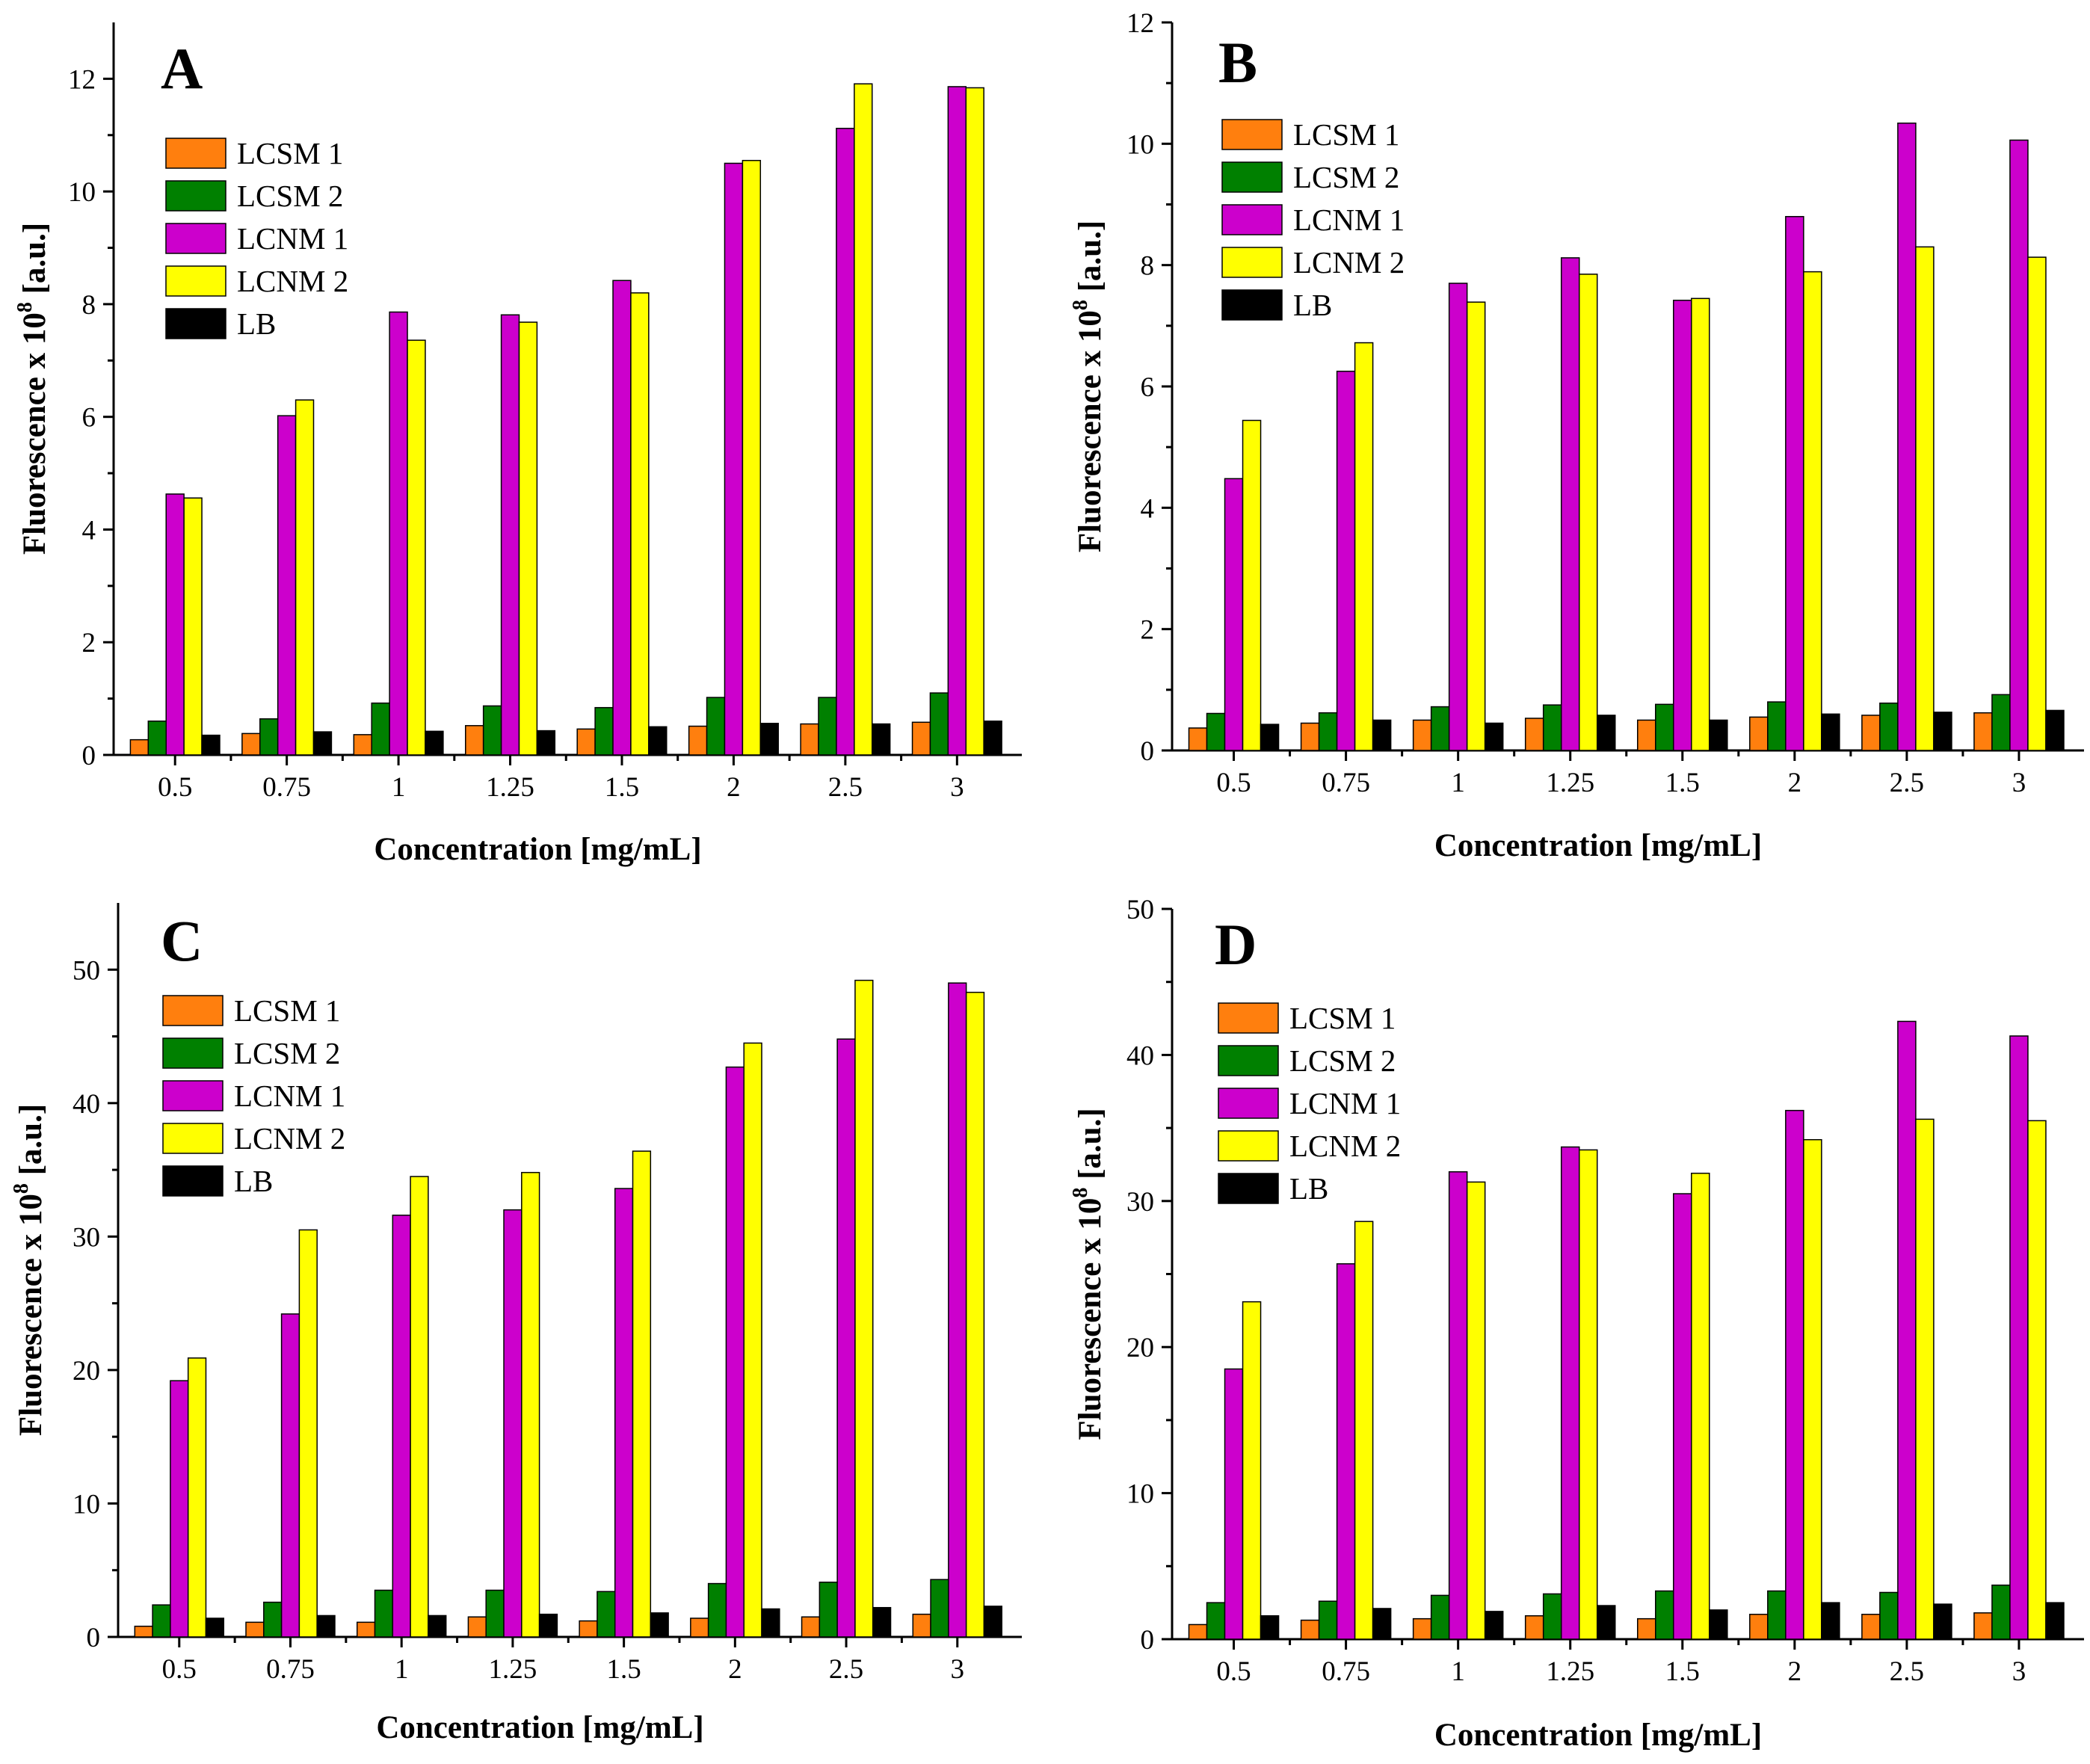  What do you see at coordinates (1080, 1193) in the screenshot?
I see `y-axis-title-exponent: 8` at bounding box center [1080, 1193].